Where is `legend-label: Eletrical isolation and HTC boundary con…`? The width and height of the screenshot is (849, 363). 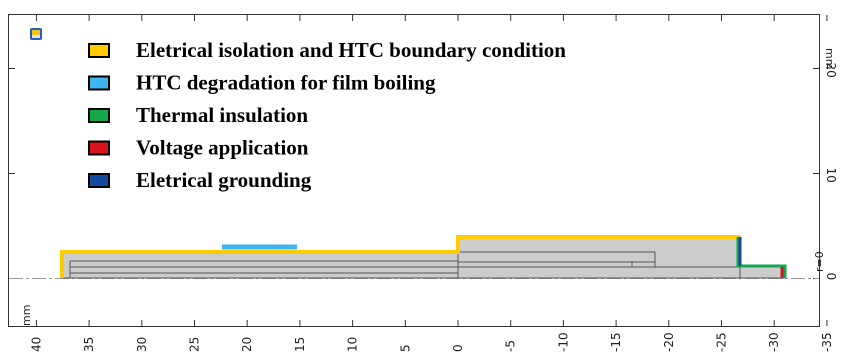 legend-label: Eletrical isolation and HTC boundary con… is located at coordinates (351, 50).